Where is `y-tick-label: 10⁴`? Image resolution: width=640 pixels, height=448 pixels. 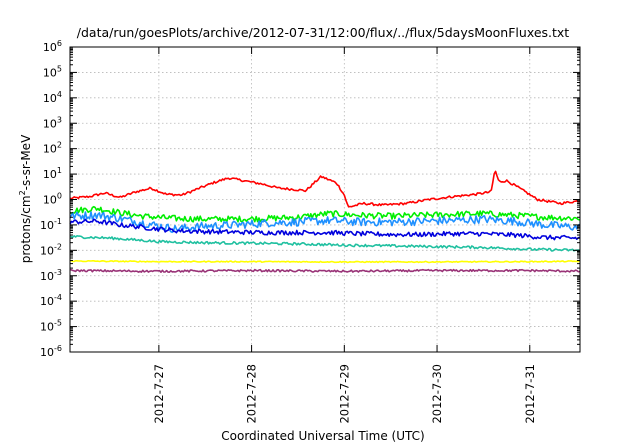 y-tick-label: 10⁴ is located at coordinates (52, 97).